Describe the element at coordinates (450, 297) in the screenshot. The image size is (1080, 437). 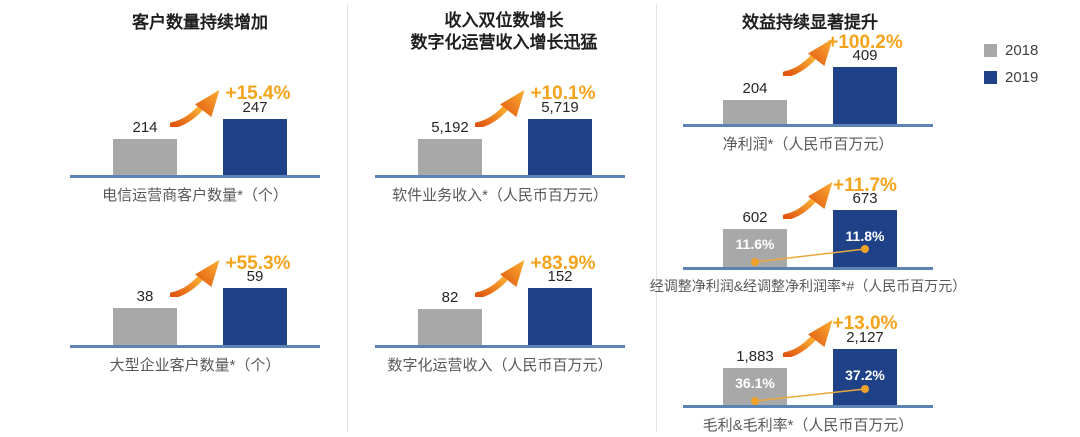
I see `bar-value-label: 82` at that location.